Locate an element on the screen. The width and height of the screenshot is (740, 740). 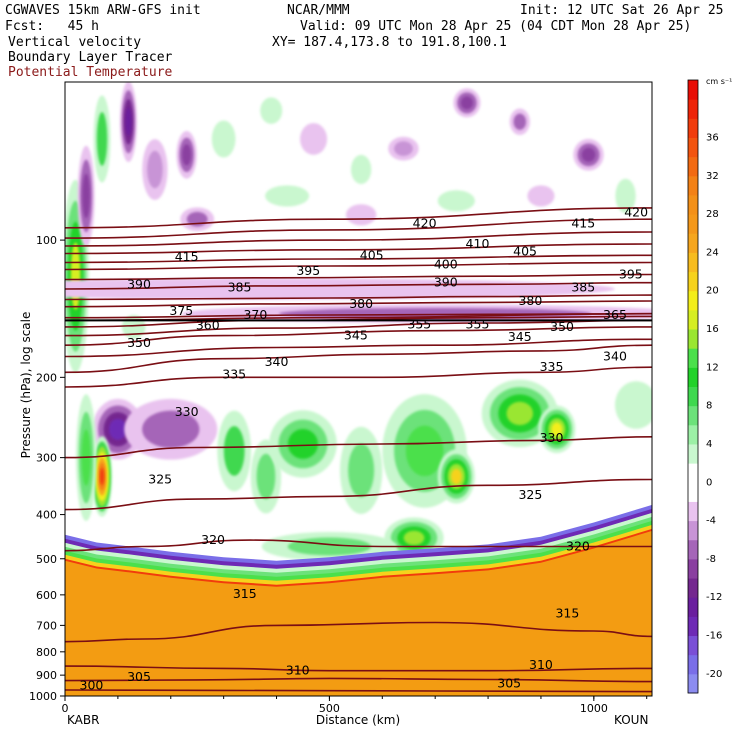
colorbar-tick-label: 12 is located at coordinates (712, 367).